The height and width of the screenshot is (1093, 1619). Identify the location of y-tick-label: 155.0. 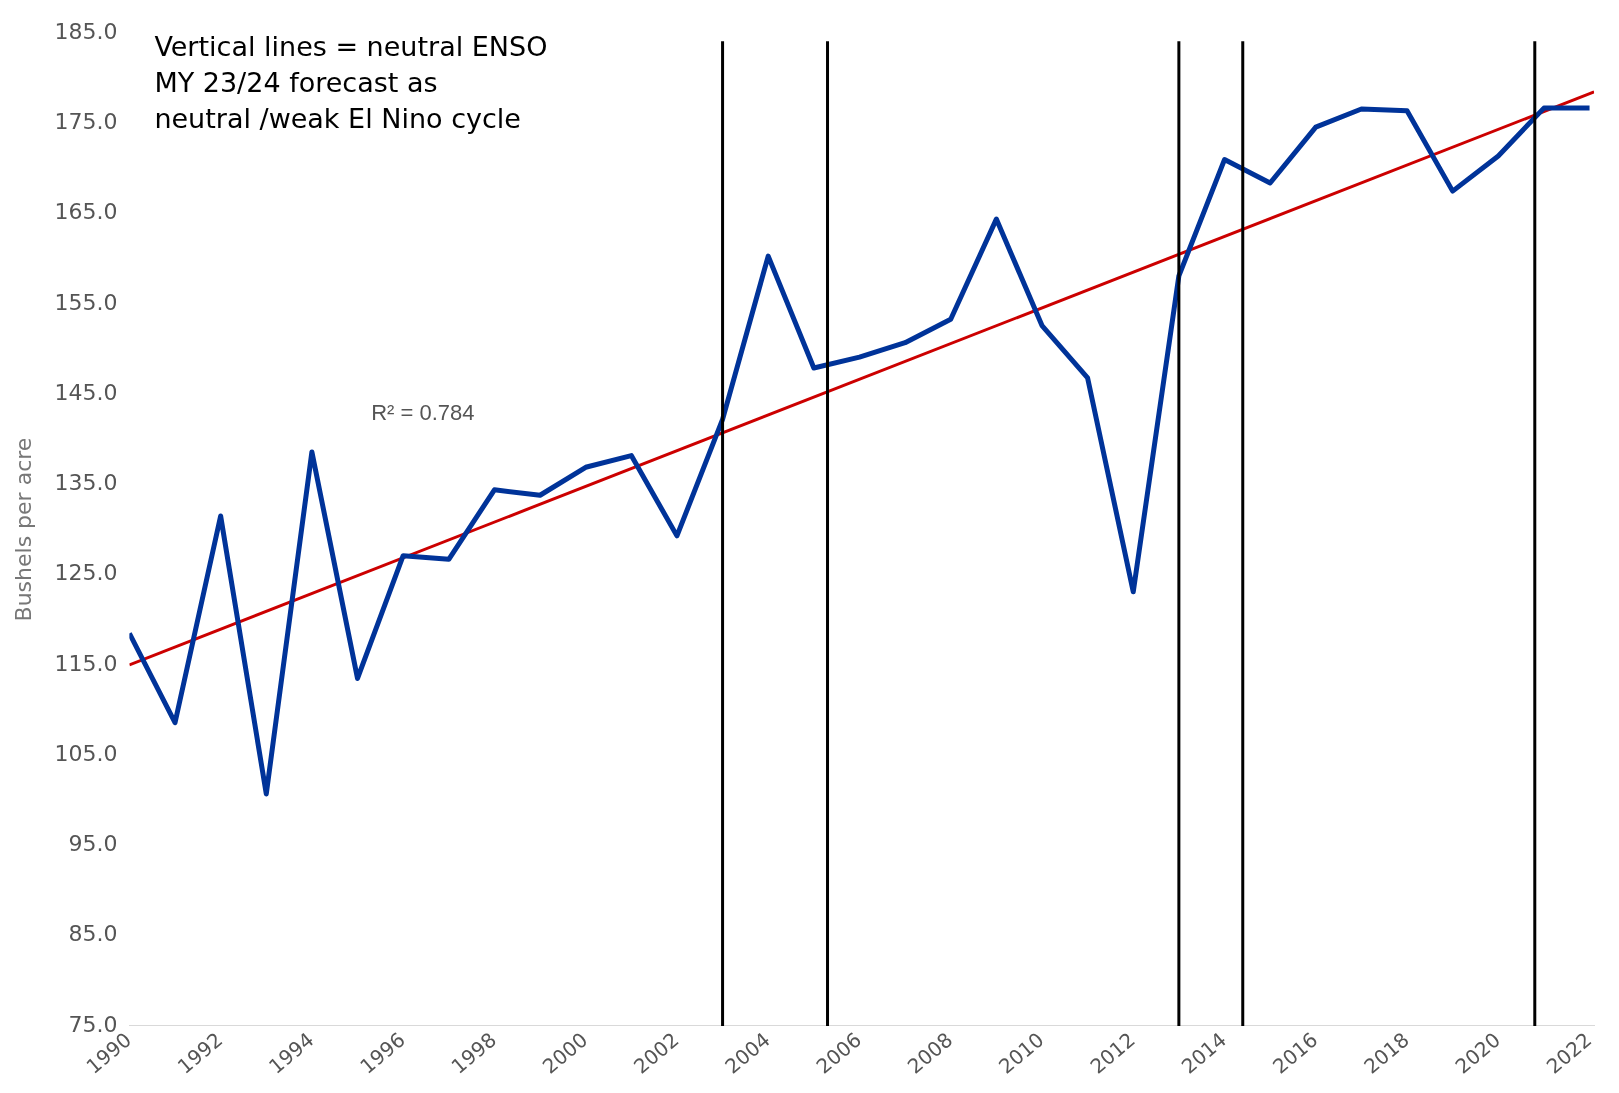
(86, 302).